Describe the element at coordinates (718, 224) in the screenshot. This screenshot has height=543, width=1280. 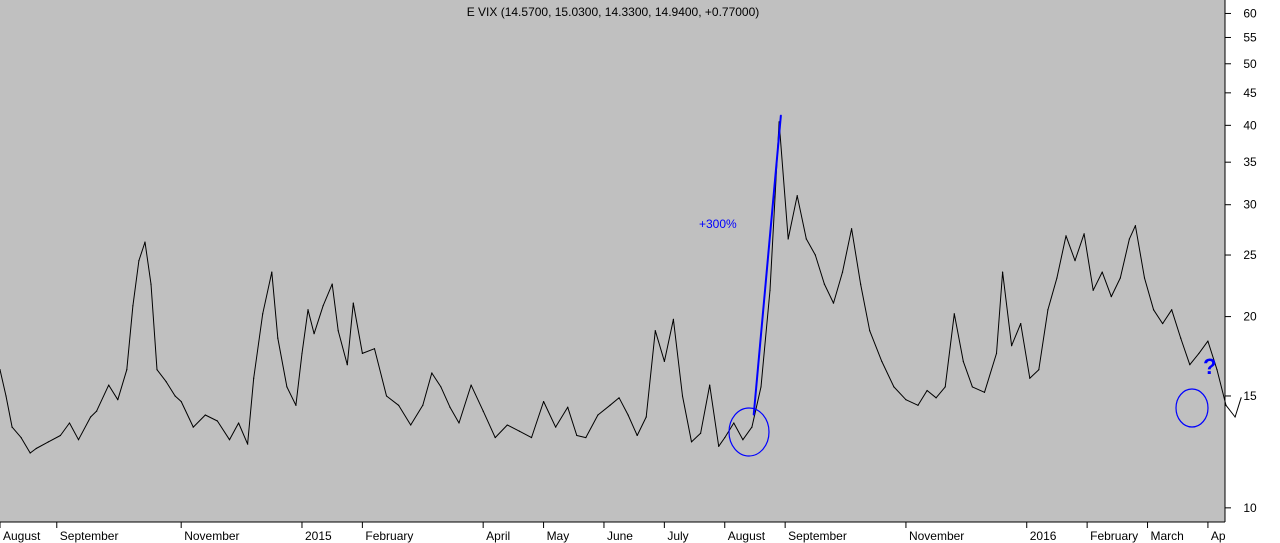
I see `percent-change-label: +300%` at that location.